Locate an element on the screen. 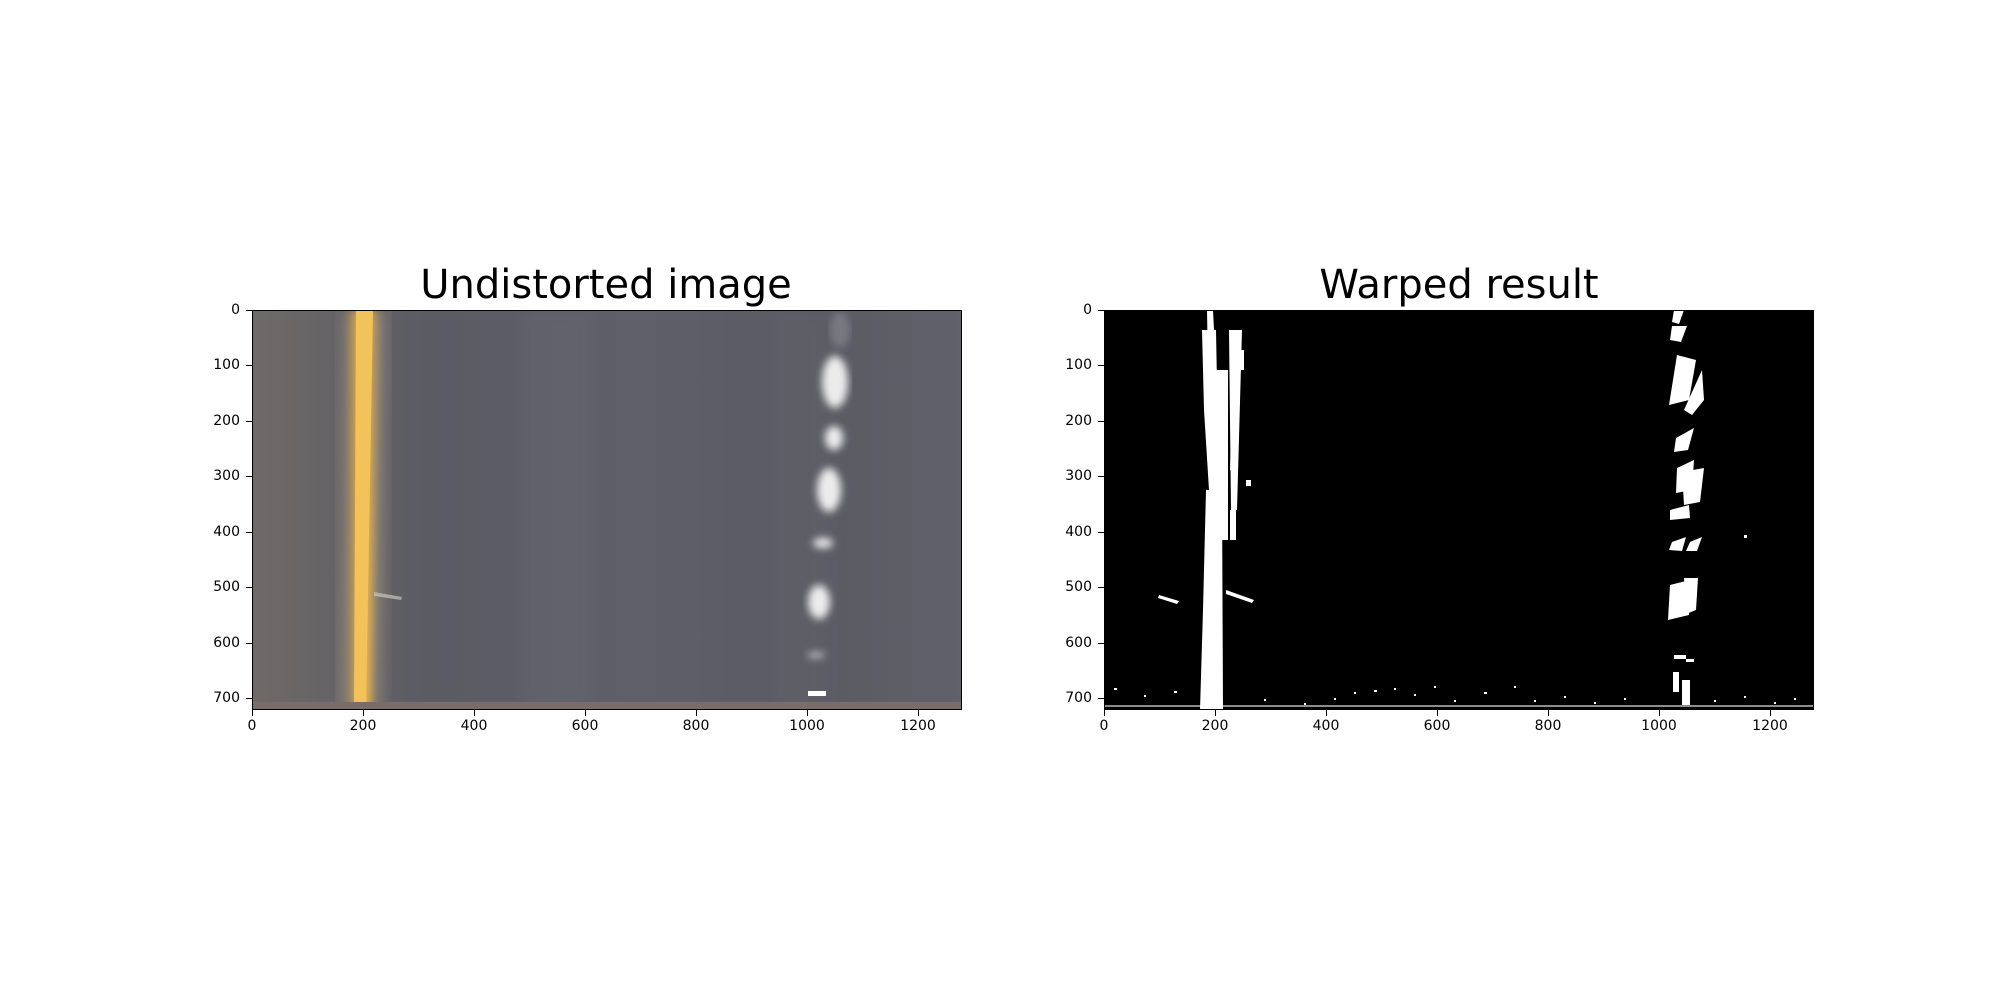 The height and width of the screenshot is (1000, 2000). warped-binary-image is located at coordinates (1459, 510).